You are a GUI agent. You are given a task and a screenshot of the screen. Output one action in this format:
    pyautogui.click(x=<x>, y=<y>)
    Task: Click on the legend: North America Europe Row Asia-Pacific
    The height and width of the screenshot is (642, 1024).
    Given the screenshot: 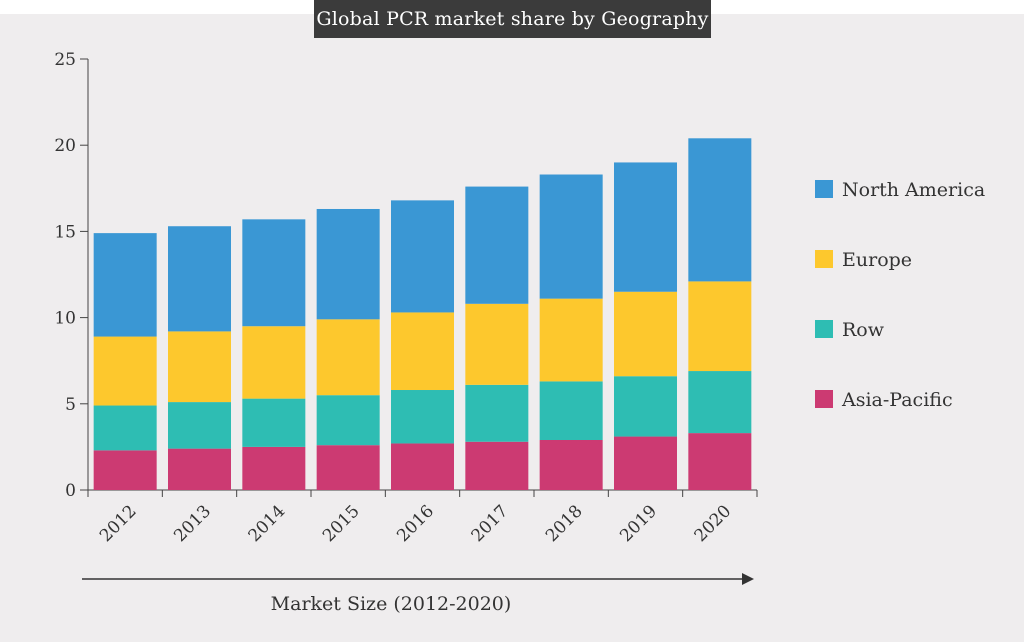 What is the action you would take?
    pyautogui.click(x=900, y=295)
    